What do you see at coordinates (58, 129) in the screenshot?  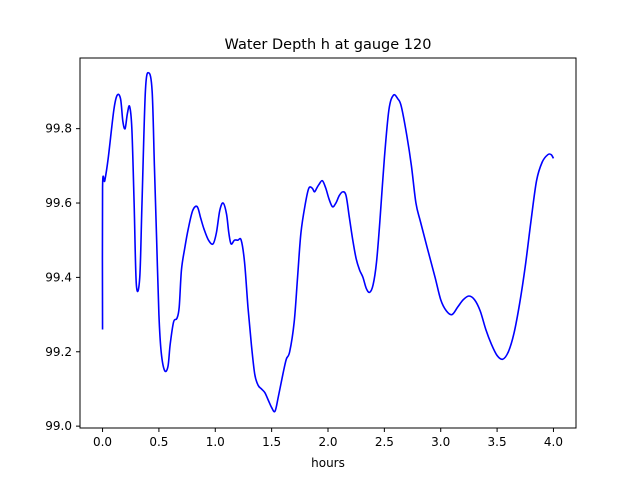 I see `y-tick-label: 99.8` at bounding box center [58, 129].